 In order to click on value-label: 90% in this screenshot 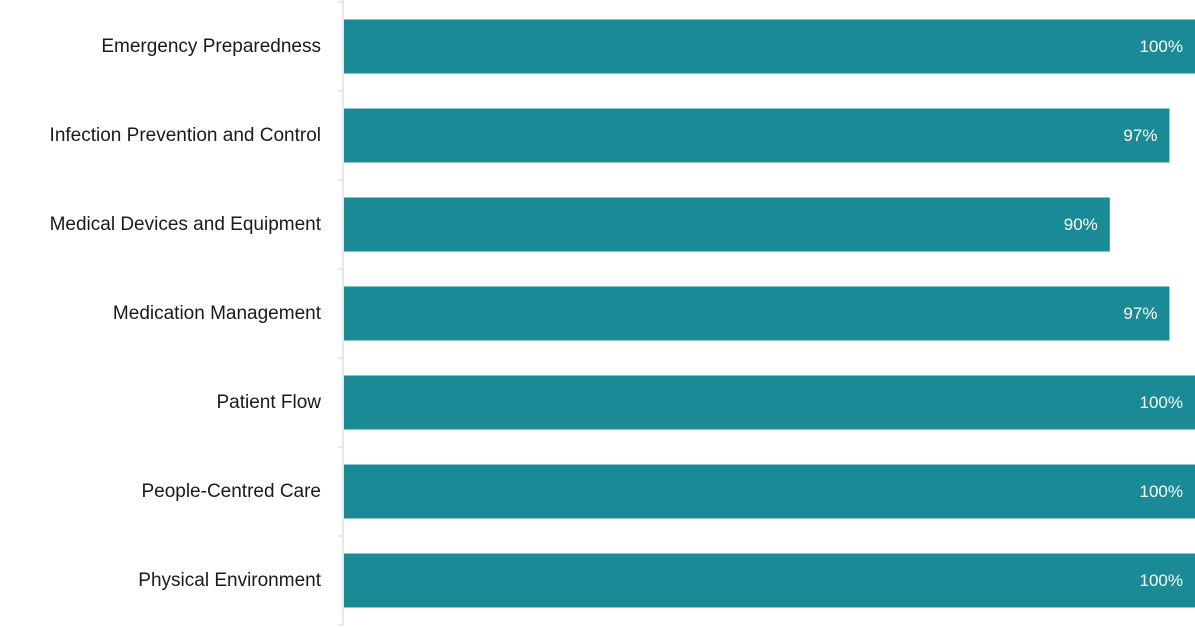, I will do `click(1081, 224)`.